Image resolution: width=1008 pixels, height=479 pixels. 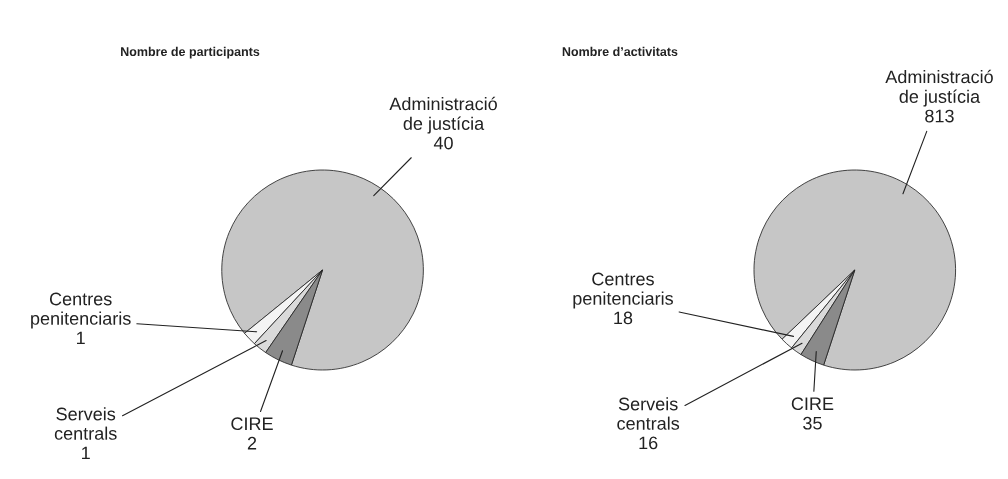 What do you see at coordinates (623, 318) in the screenshot?
I see `data-label: 18` at bounding box center [623, 318].